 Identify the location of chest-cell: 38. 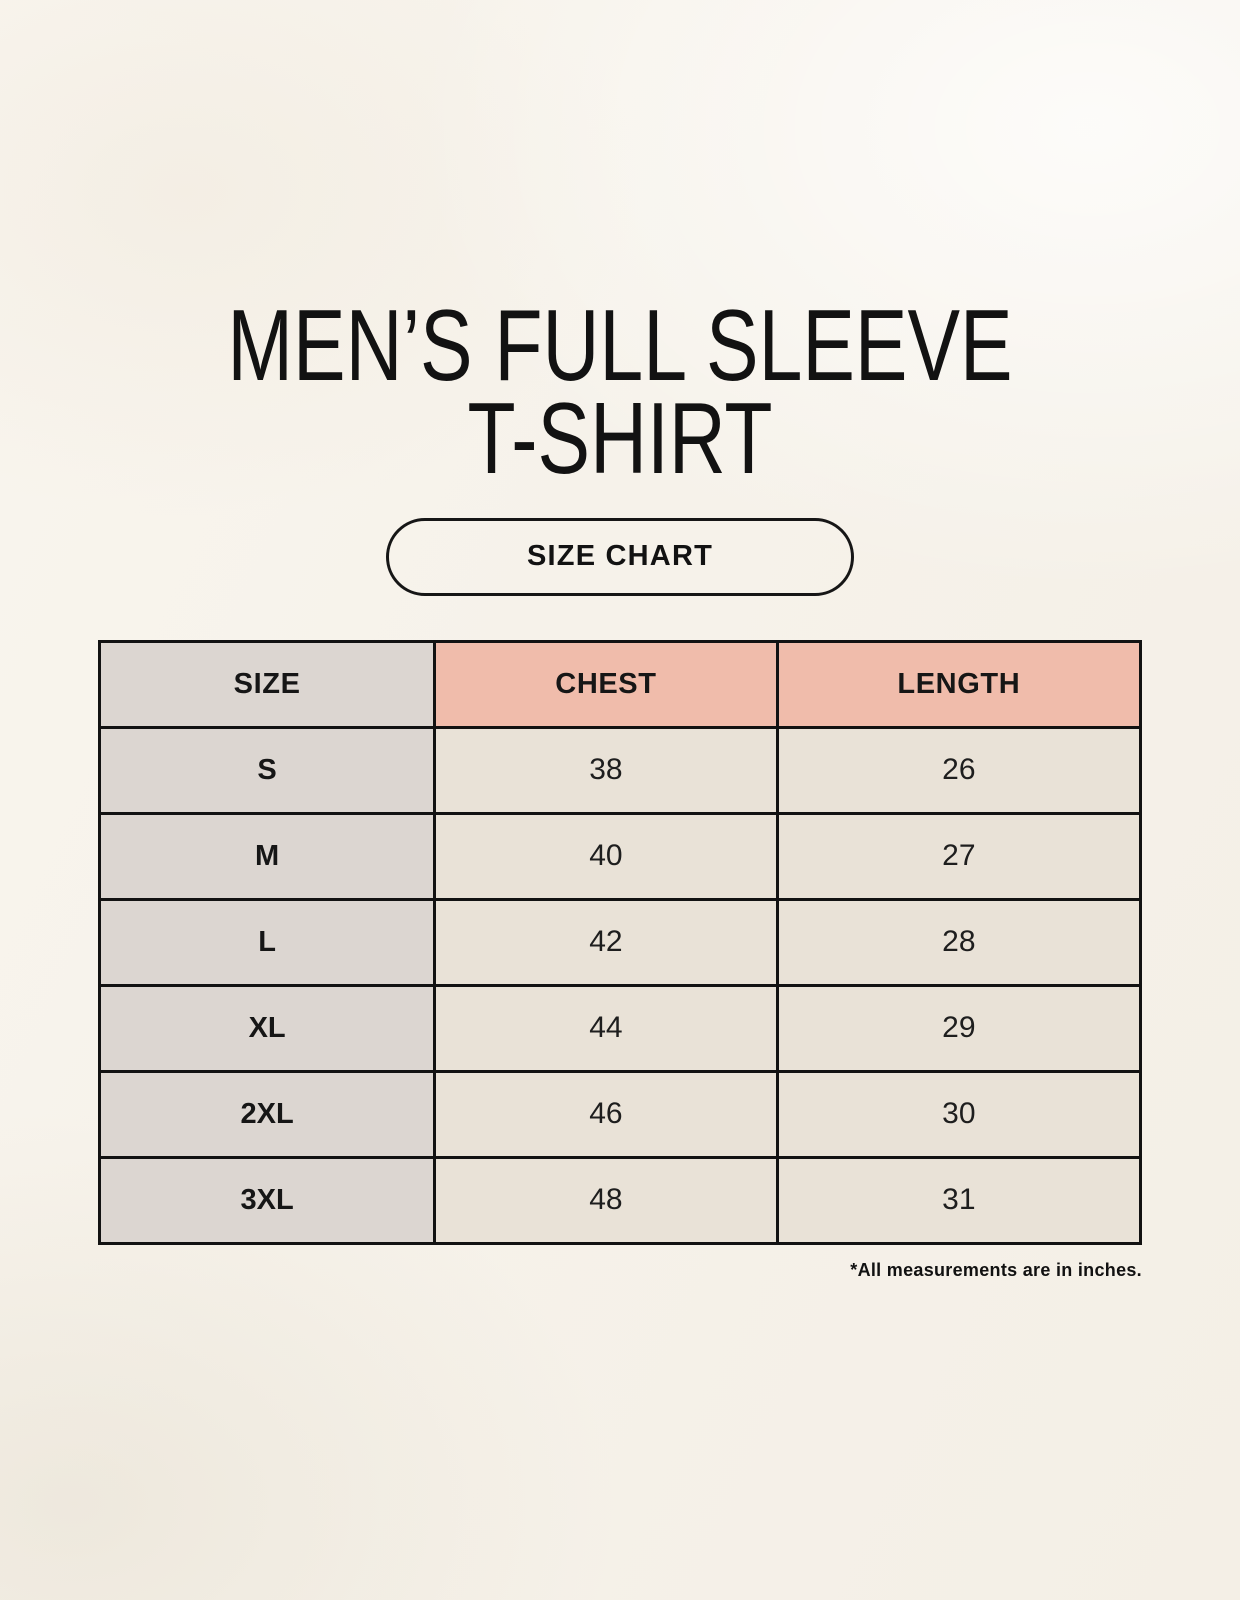
(606, 770).